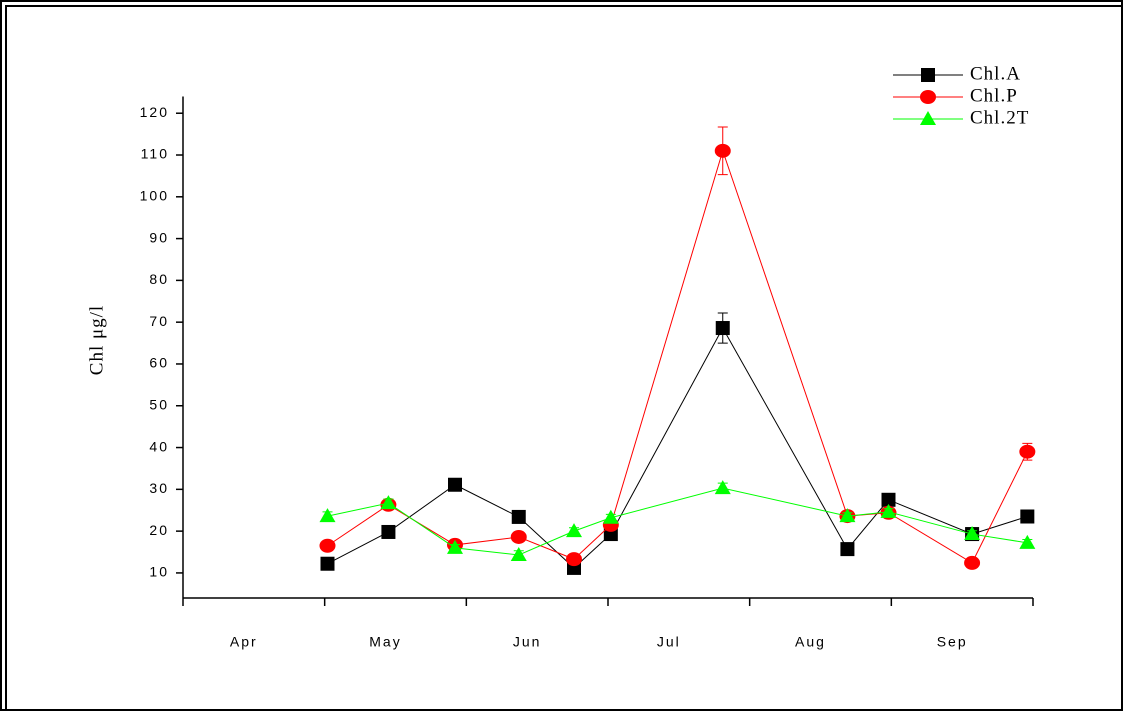  Describe the element at coordinates (159, 363) in the screenshot. I see `y-tick-label: 60` at that location.